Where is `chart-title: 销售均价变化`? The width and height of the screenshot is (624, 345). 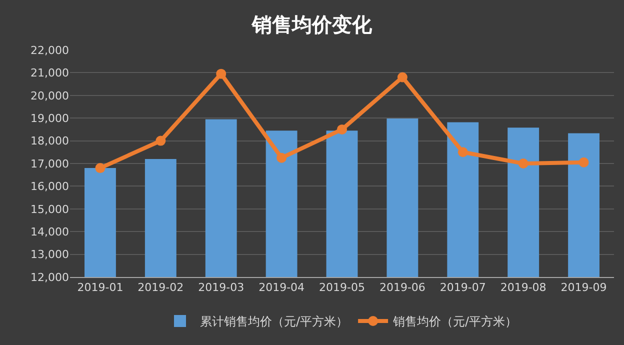 chart-title: 销售均价变化 is located at coordinates (312, 24).